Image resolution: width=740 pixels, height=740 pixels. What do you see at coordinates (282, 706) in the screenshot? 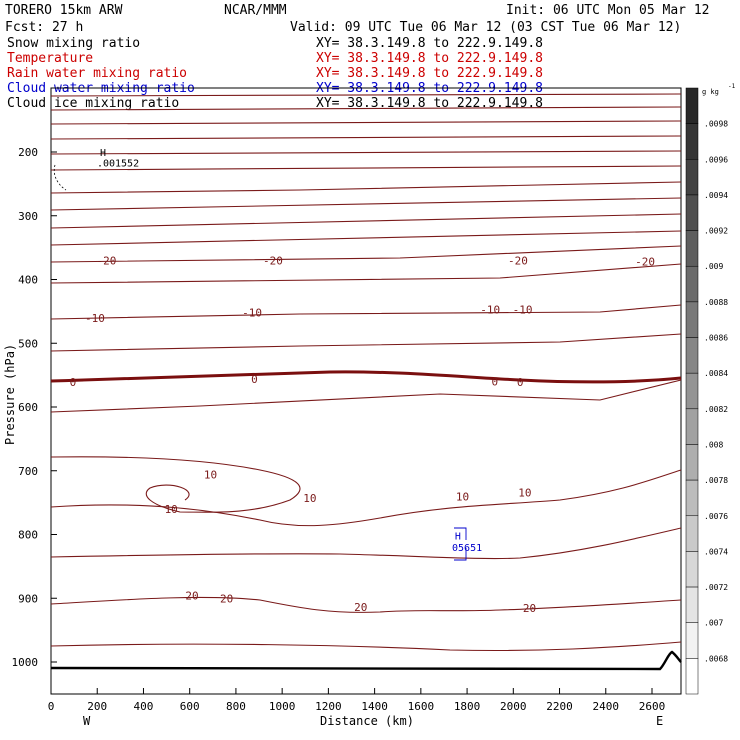
I see `x-tick-label: 1000` at bounding box center [282, 706].